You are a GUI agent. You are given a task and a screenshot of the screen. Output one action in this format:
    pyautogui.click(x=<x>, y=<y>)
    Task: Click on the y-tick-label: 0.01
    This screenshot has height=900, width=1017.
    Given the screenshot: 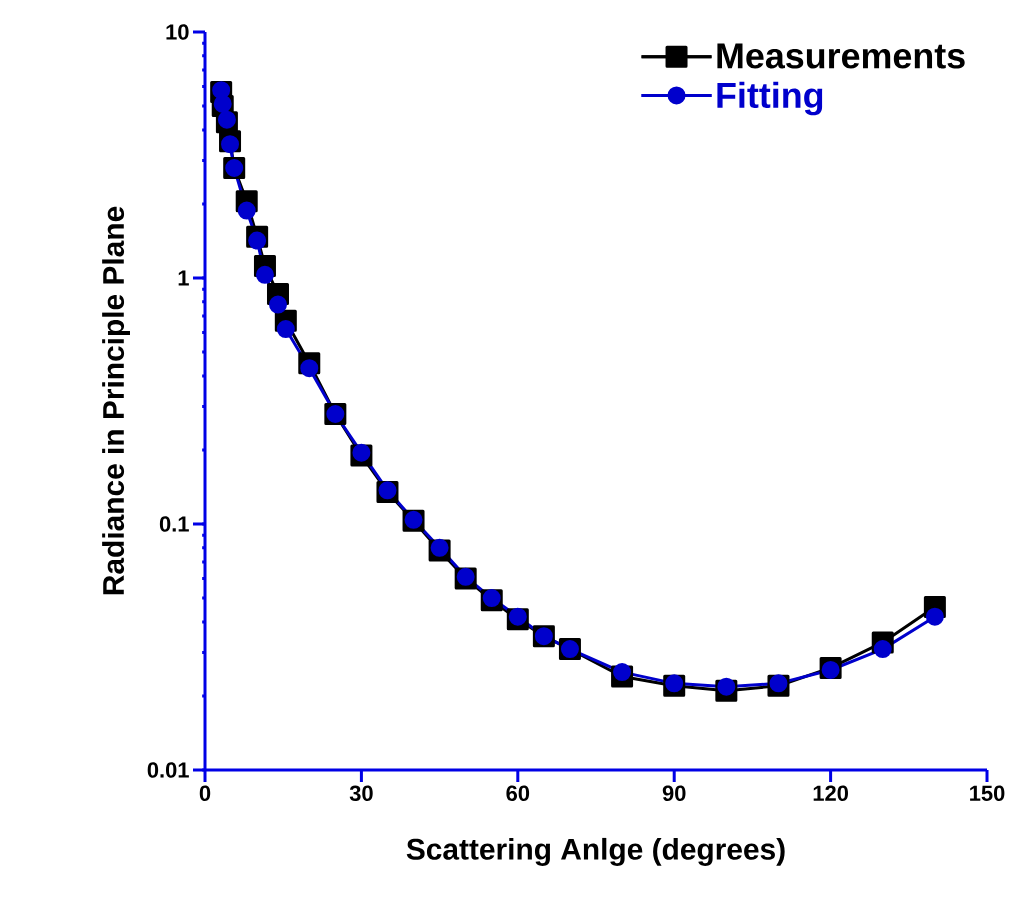 What is the action you would take?
    pyautogui.click(x=168, y=770)
    